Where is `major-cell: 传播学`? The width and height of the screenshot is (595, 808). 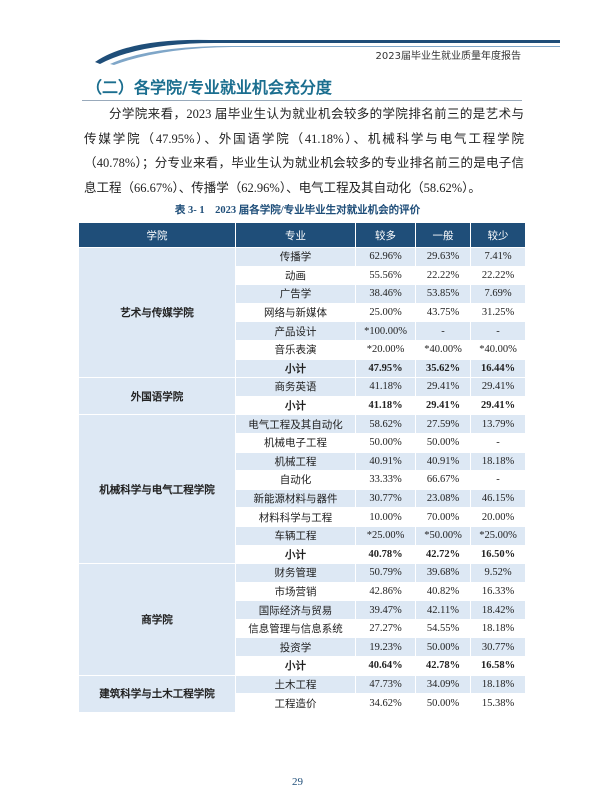
major-cell: 传播学 is located at coordinates (295, 257).